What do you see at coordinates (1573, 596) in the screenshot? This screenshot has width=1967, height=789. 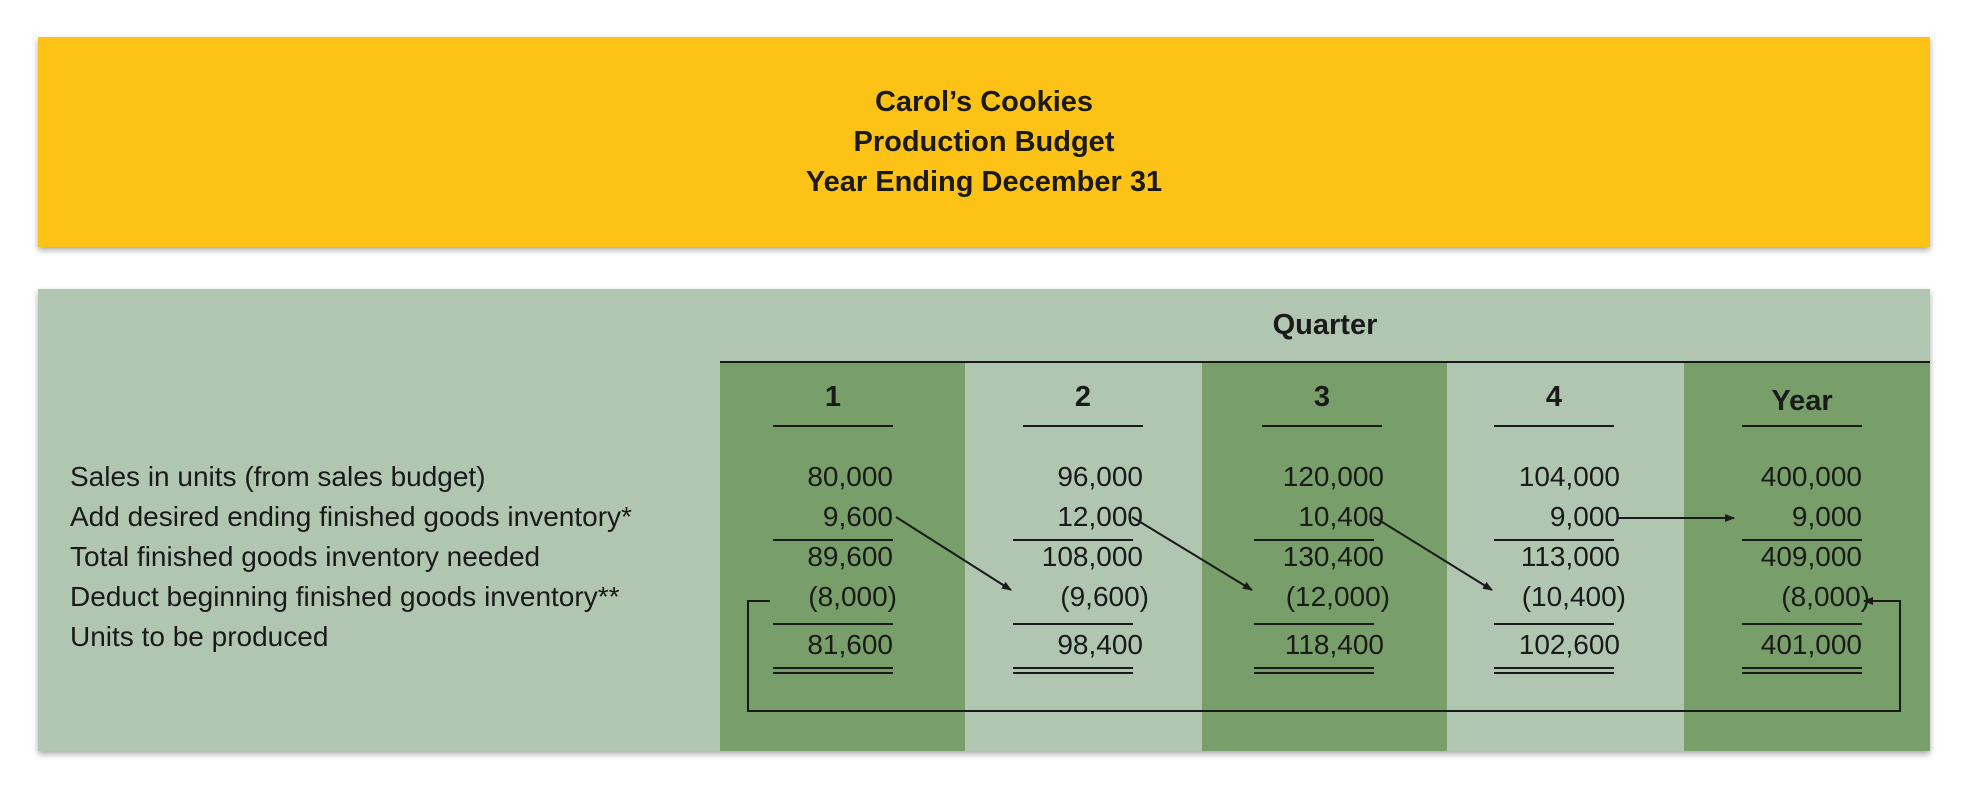 I see `cell-beginning-inventory-q4: (10,400)` at bounding box center [1573, 596].